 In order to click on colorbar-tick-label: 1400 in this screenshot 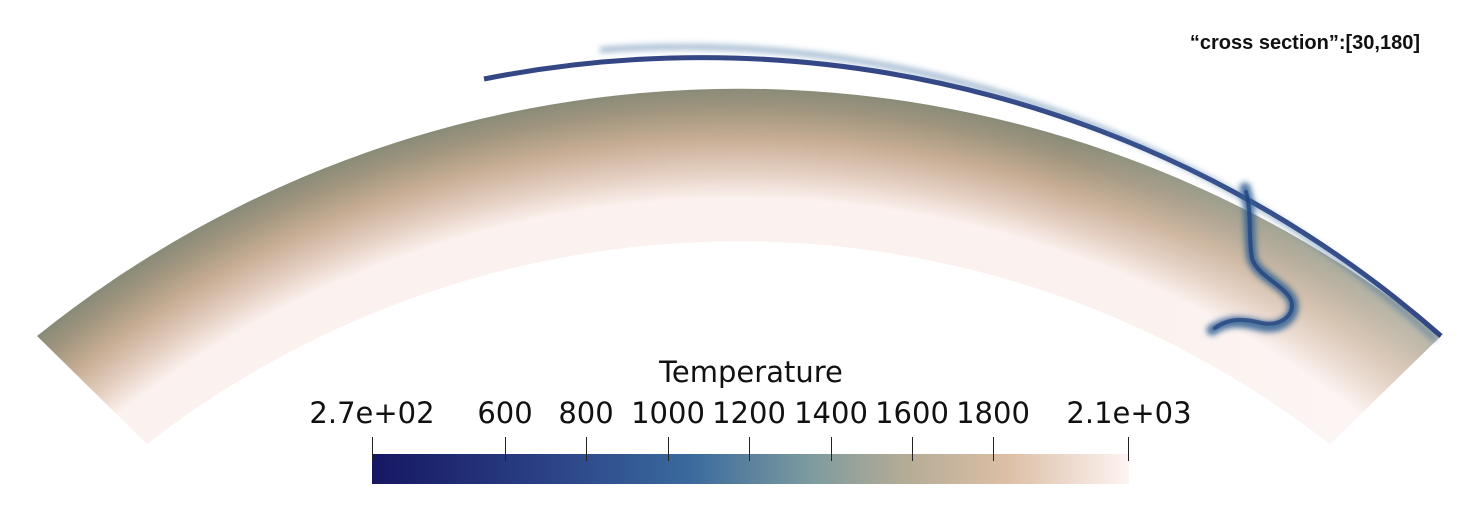, I will do `click(831, 413)`.